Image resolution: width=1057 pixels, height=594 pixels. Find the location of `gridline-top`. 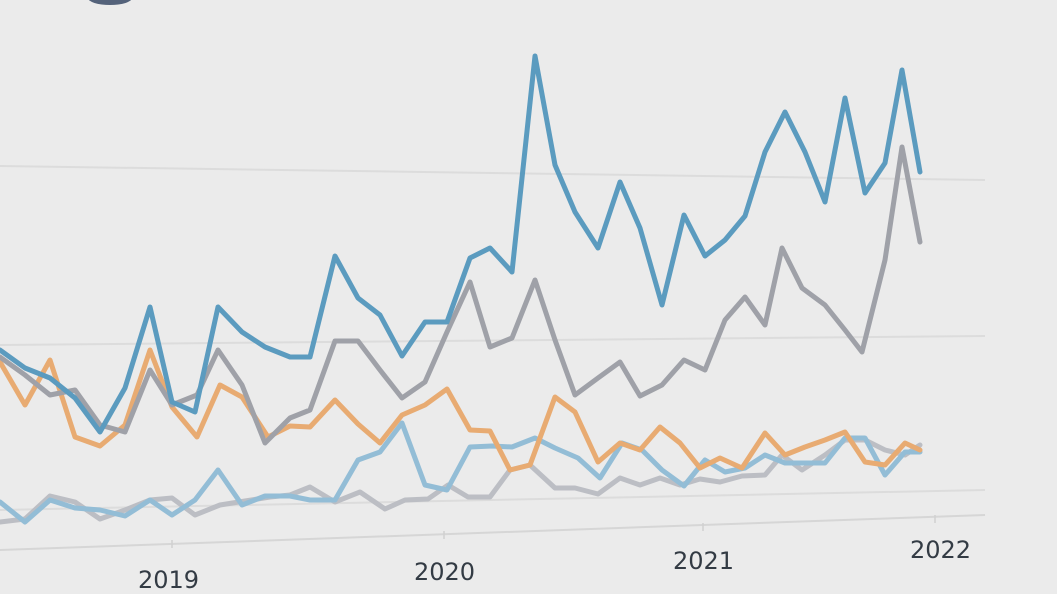

gridline-top is located at coordinates (493, 173).